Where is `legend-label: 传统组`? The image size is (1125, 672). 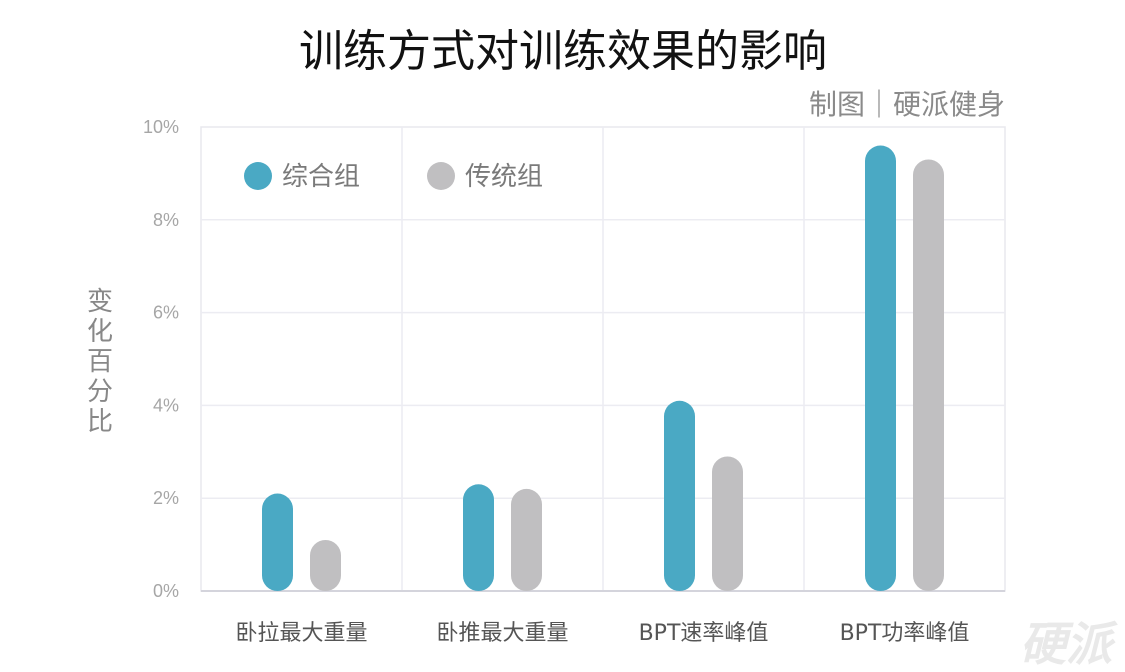
legend-label: 传统组 is located at coordinates (504, 177).